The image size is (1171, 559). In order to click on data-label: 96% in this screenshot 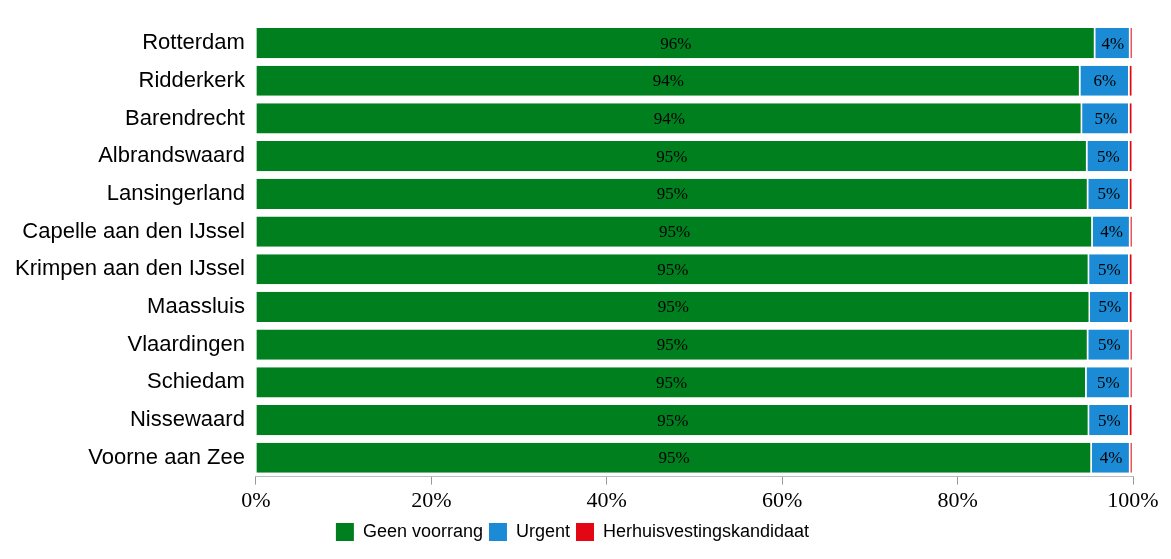, I will do `click(676, 43)`.